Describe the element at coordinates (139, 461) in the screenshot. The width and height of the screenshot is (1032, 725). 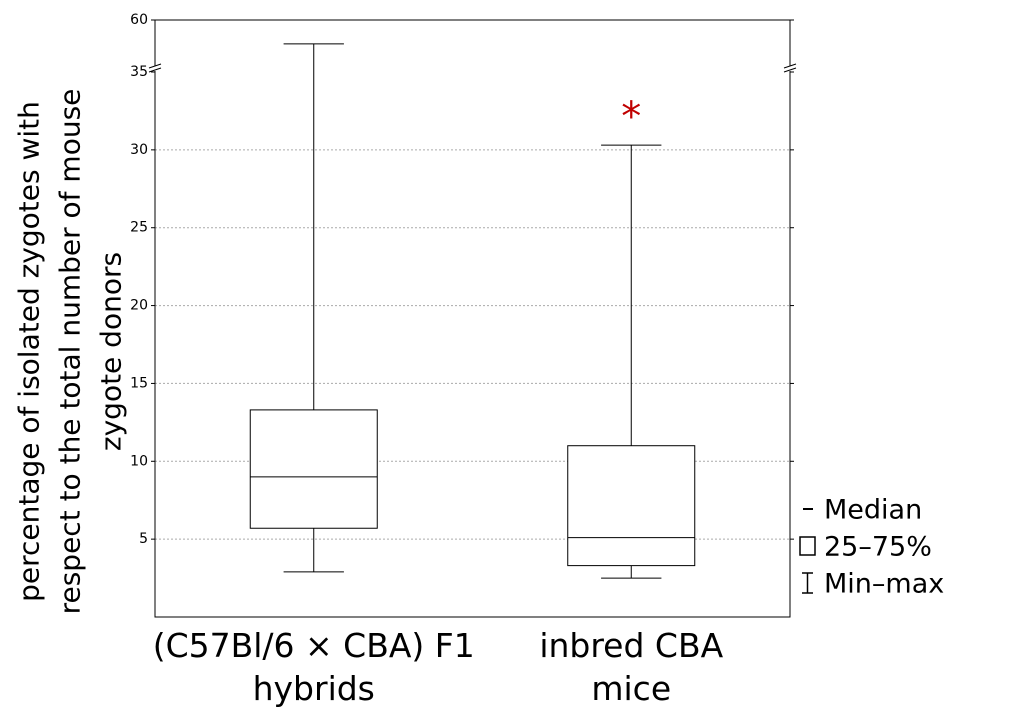
I see `y-tick-label: 10` at that location.